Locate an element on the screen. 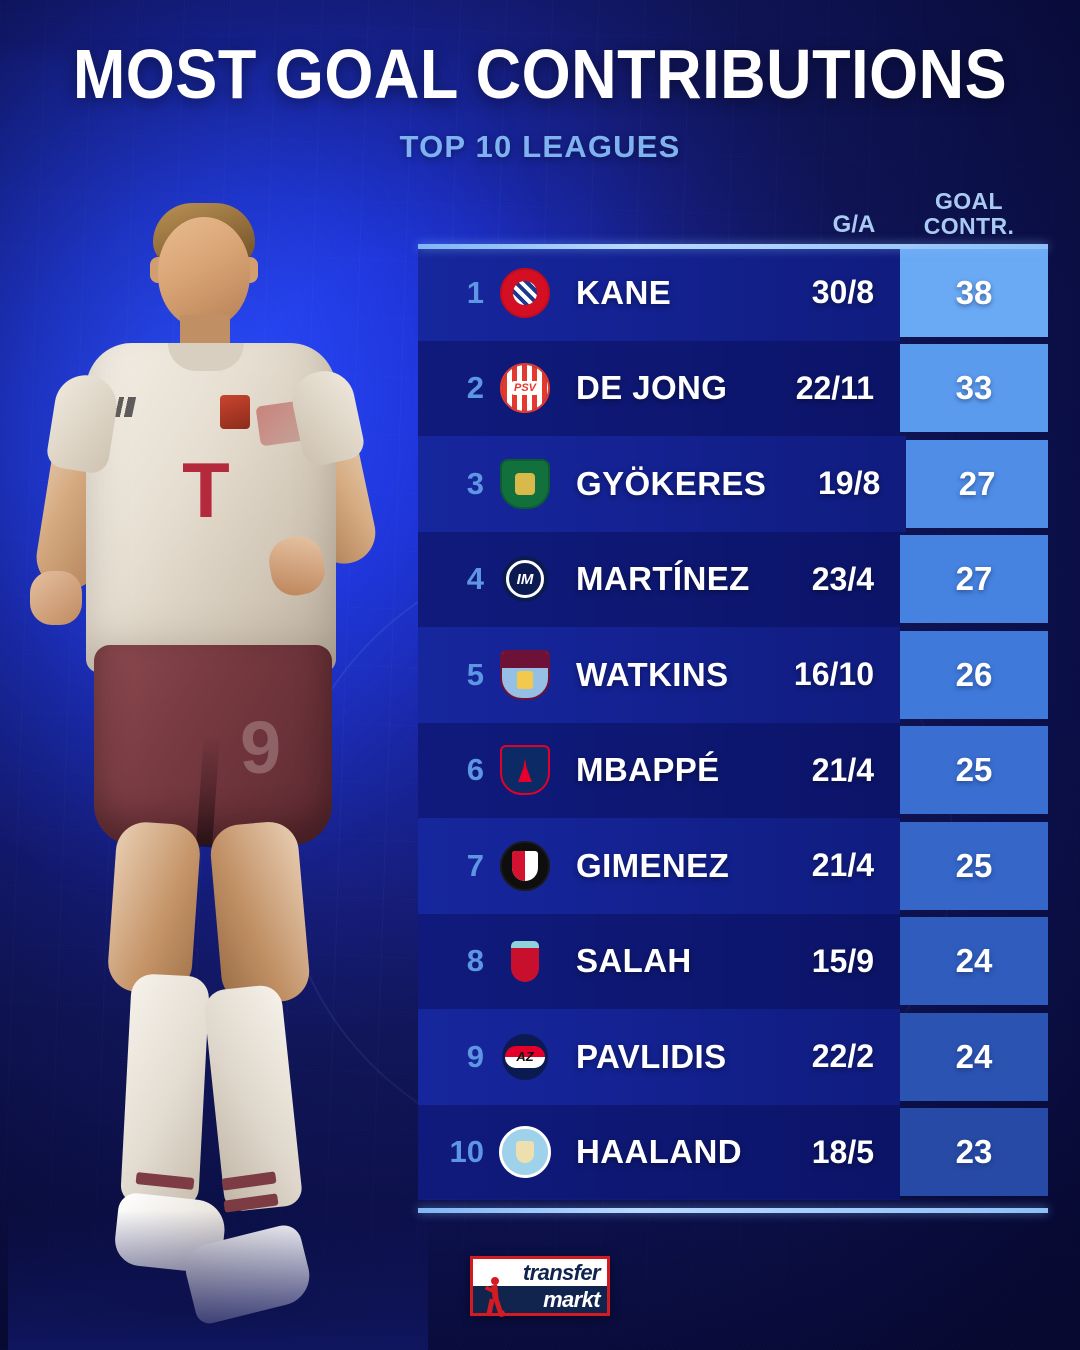 This screenshot has height=1350, width=1080. player-left-hand is located at coordinates (56, 598).